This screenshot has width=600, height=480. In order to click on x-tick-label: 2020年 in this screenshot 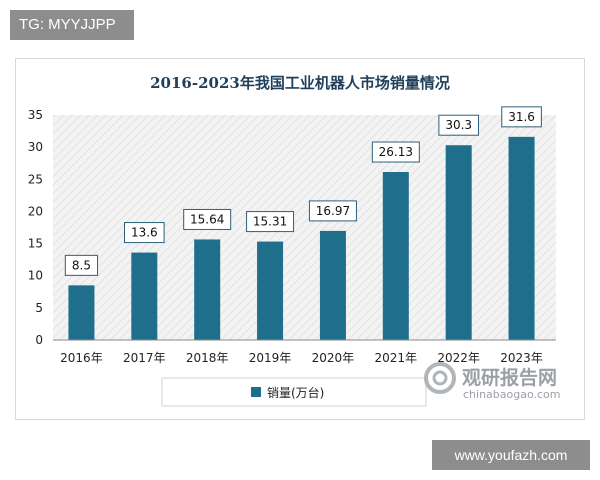, I will do `click(333, 358)`.